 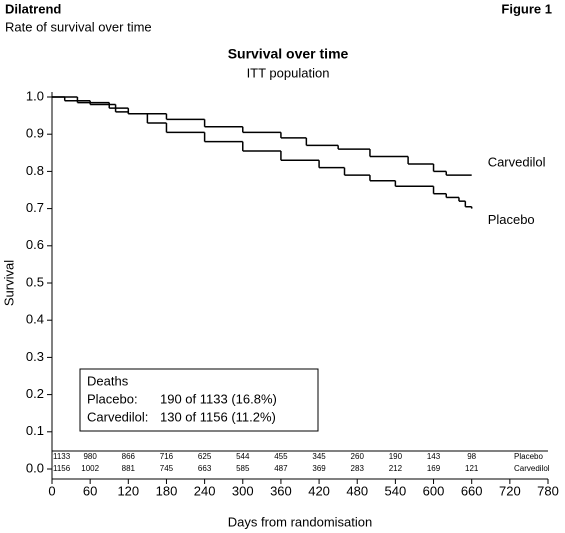 What do you see at coordinates (218, 416) in the screenshot?
I see `deaths-count: 130 of 1156 (11.2%)` at bounding box center [218, 416].